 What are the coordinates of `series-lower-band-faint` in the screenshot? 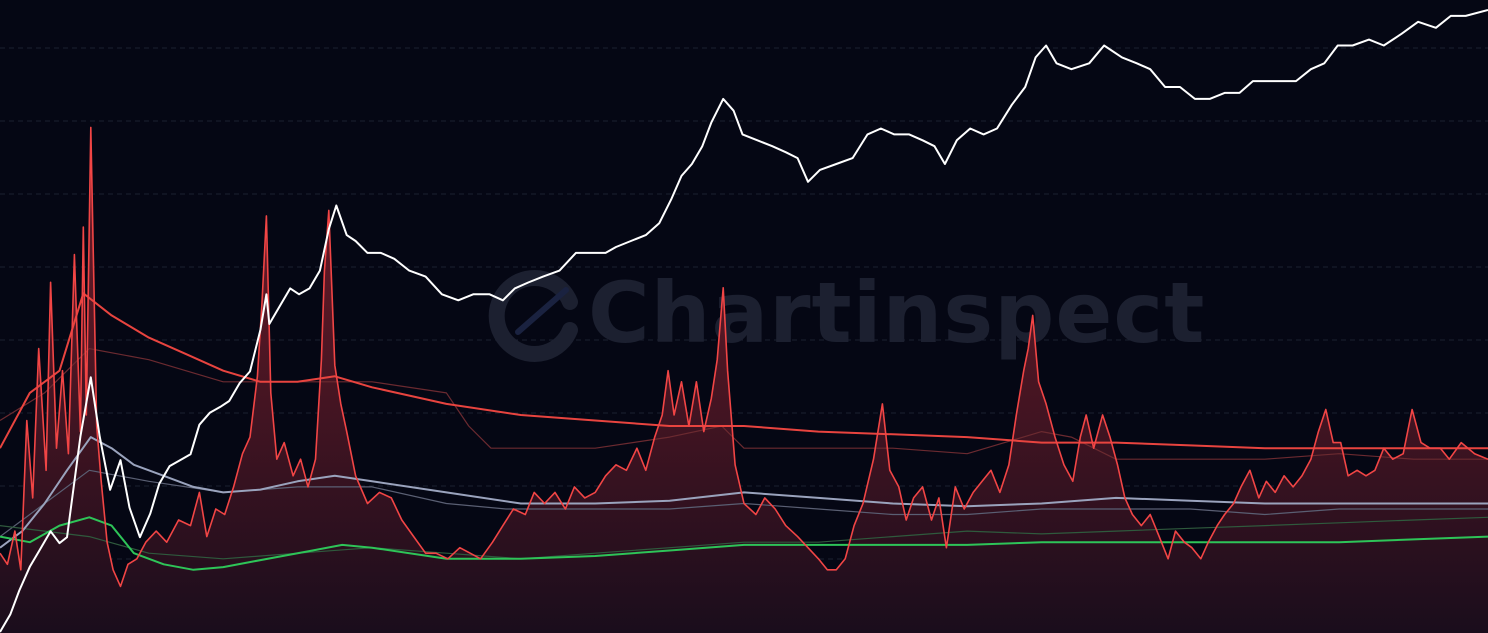 It's located at (744, 538).